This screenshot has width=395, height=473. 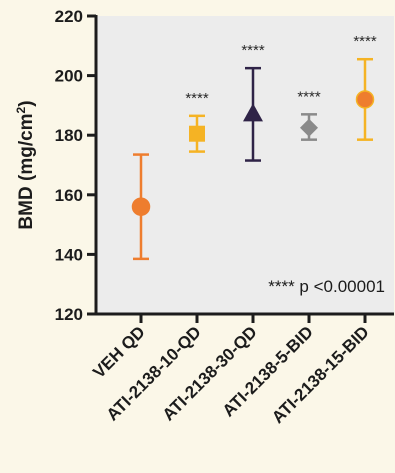 I want to click on y-axis: 120 140 160 180 200 220, so click(x=76, y=165).